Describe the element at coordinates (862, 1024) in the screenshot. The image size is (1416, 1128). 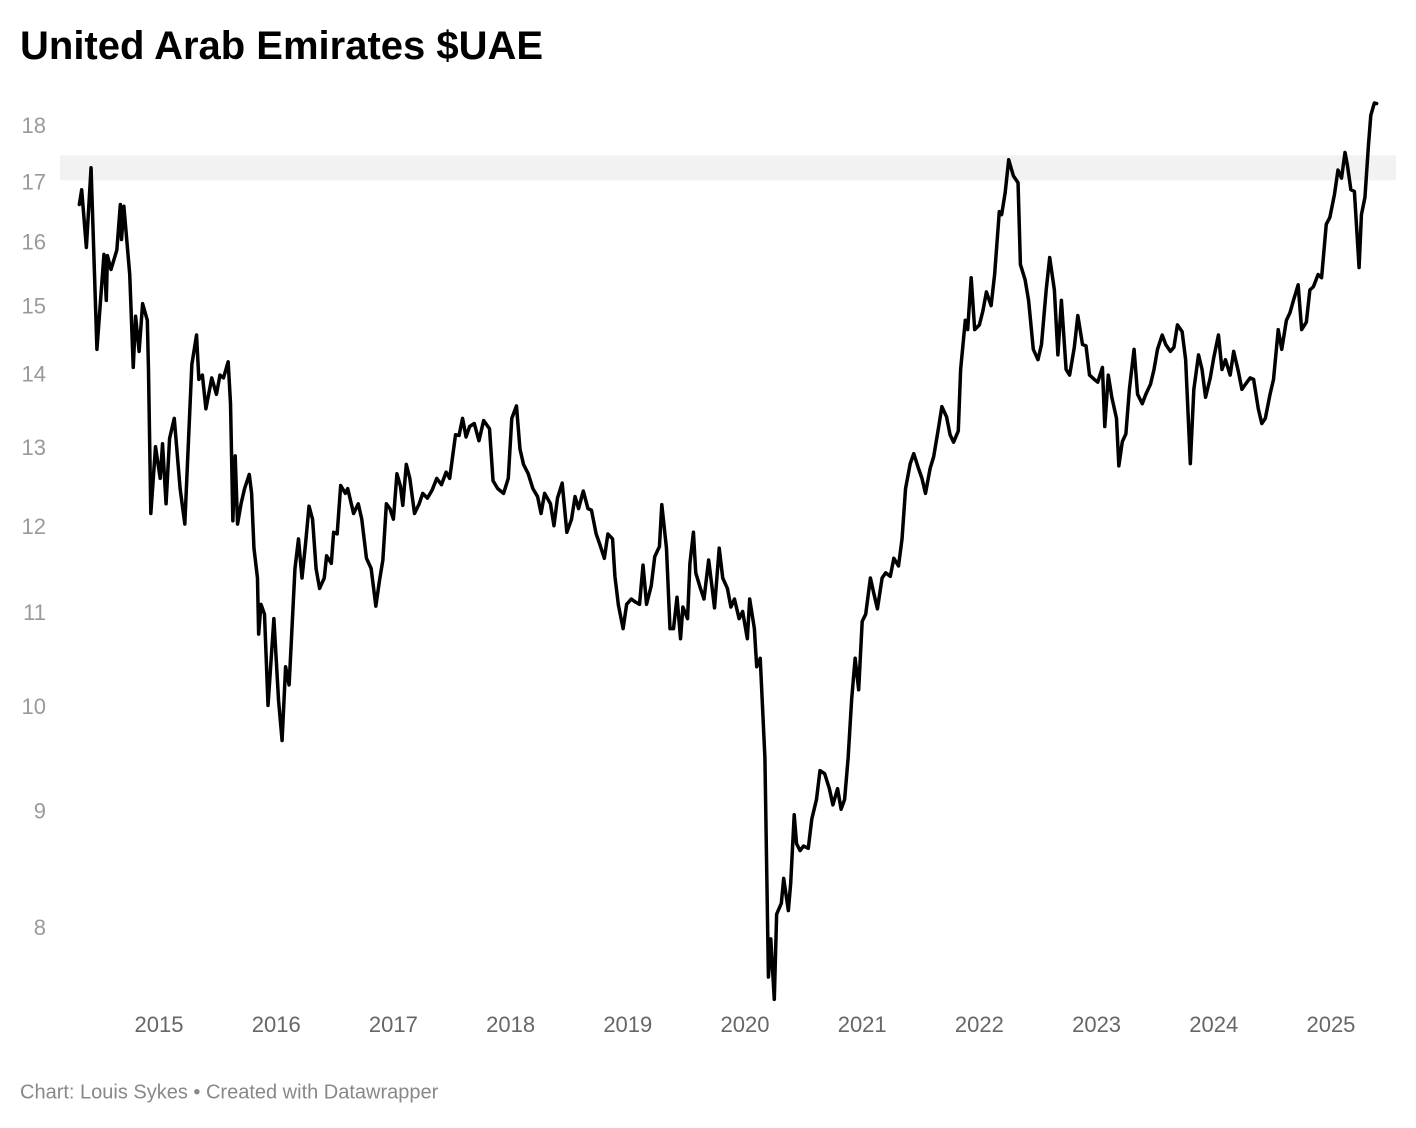
I see `x-tick-label: 2021` at that location.